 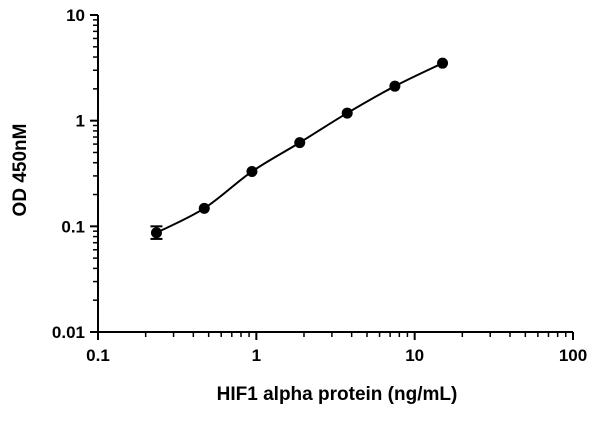 What do you see at coordinates (573, 355) in the screenshot?
I see `x-tick-label: 100` at bounding box center [573, 355].